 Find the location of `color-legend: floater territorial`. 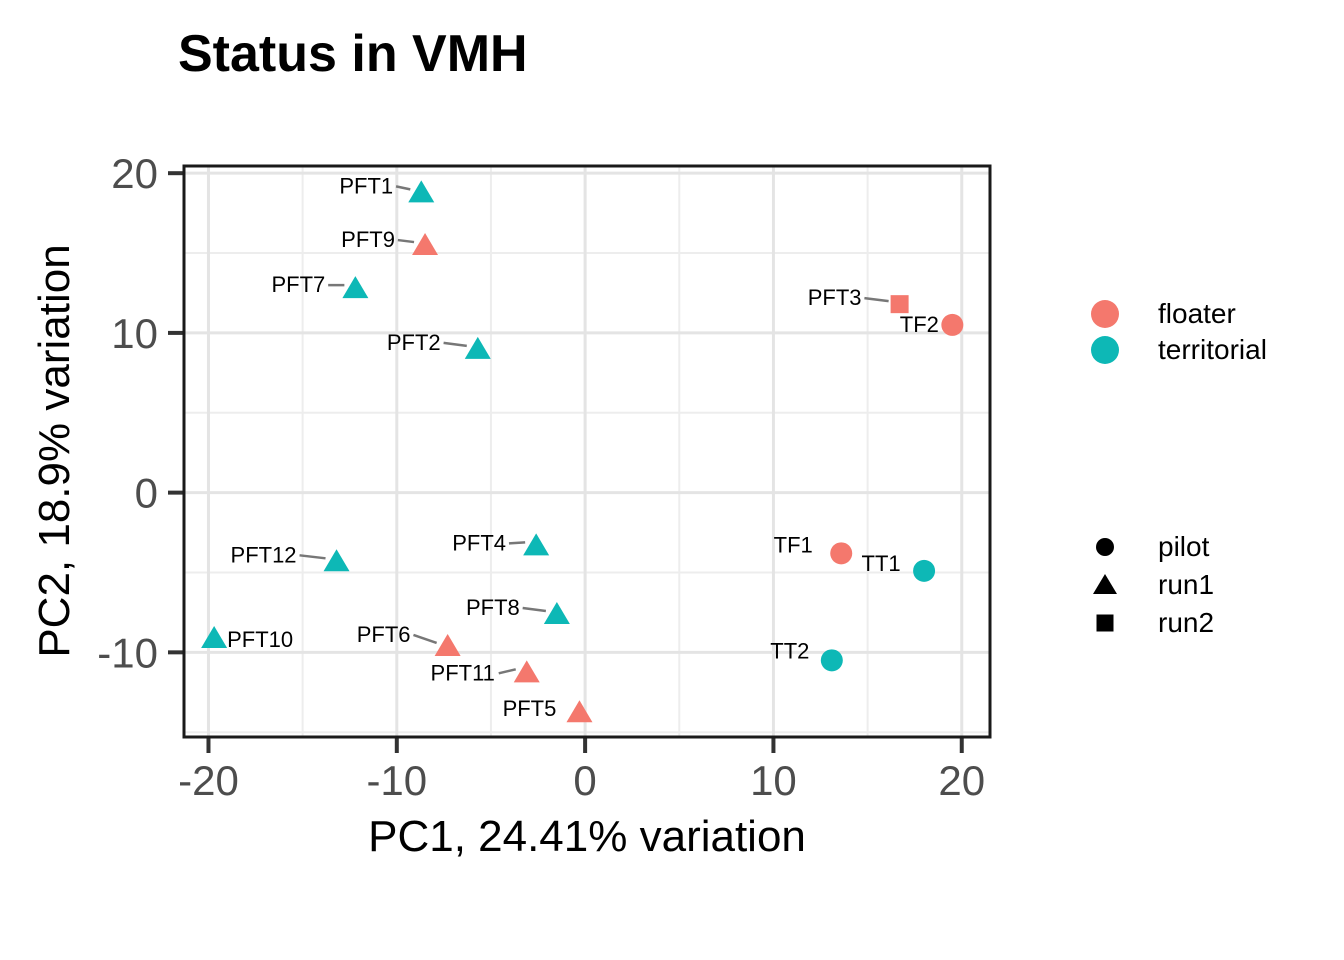

color-legend: floater territorial is located at coordinates (1179, 332).